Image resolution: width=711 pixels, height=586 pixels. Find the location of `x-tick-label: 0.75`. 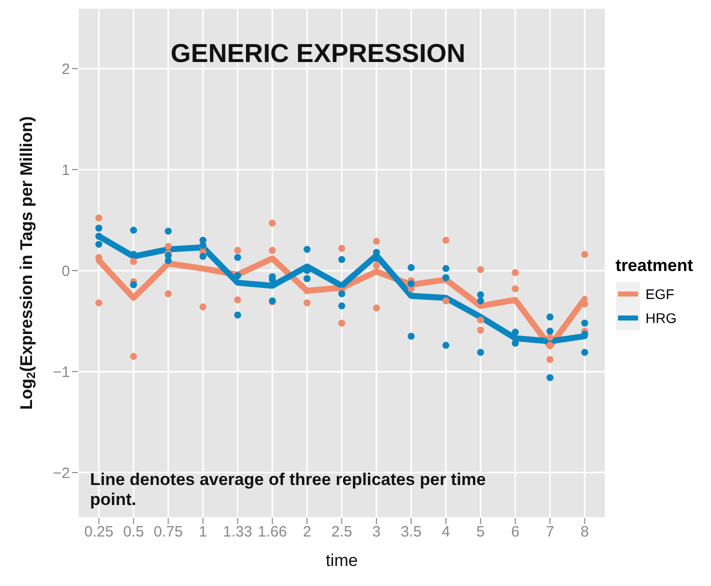

x-tick-label: 0.75 is located at coordinates (168, 532).